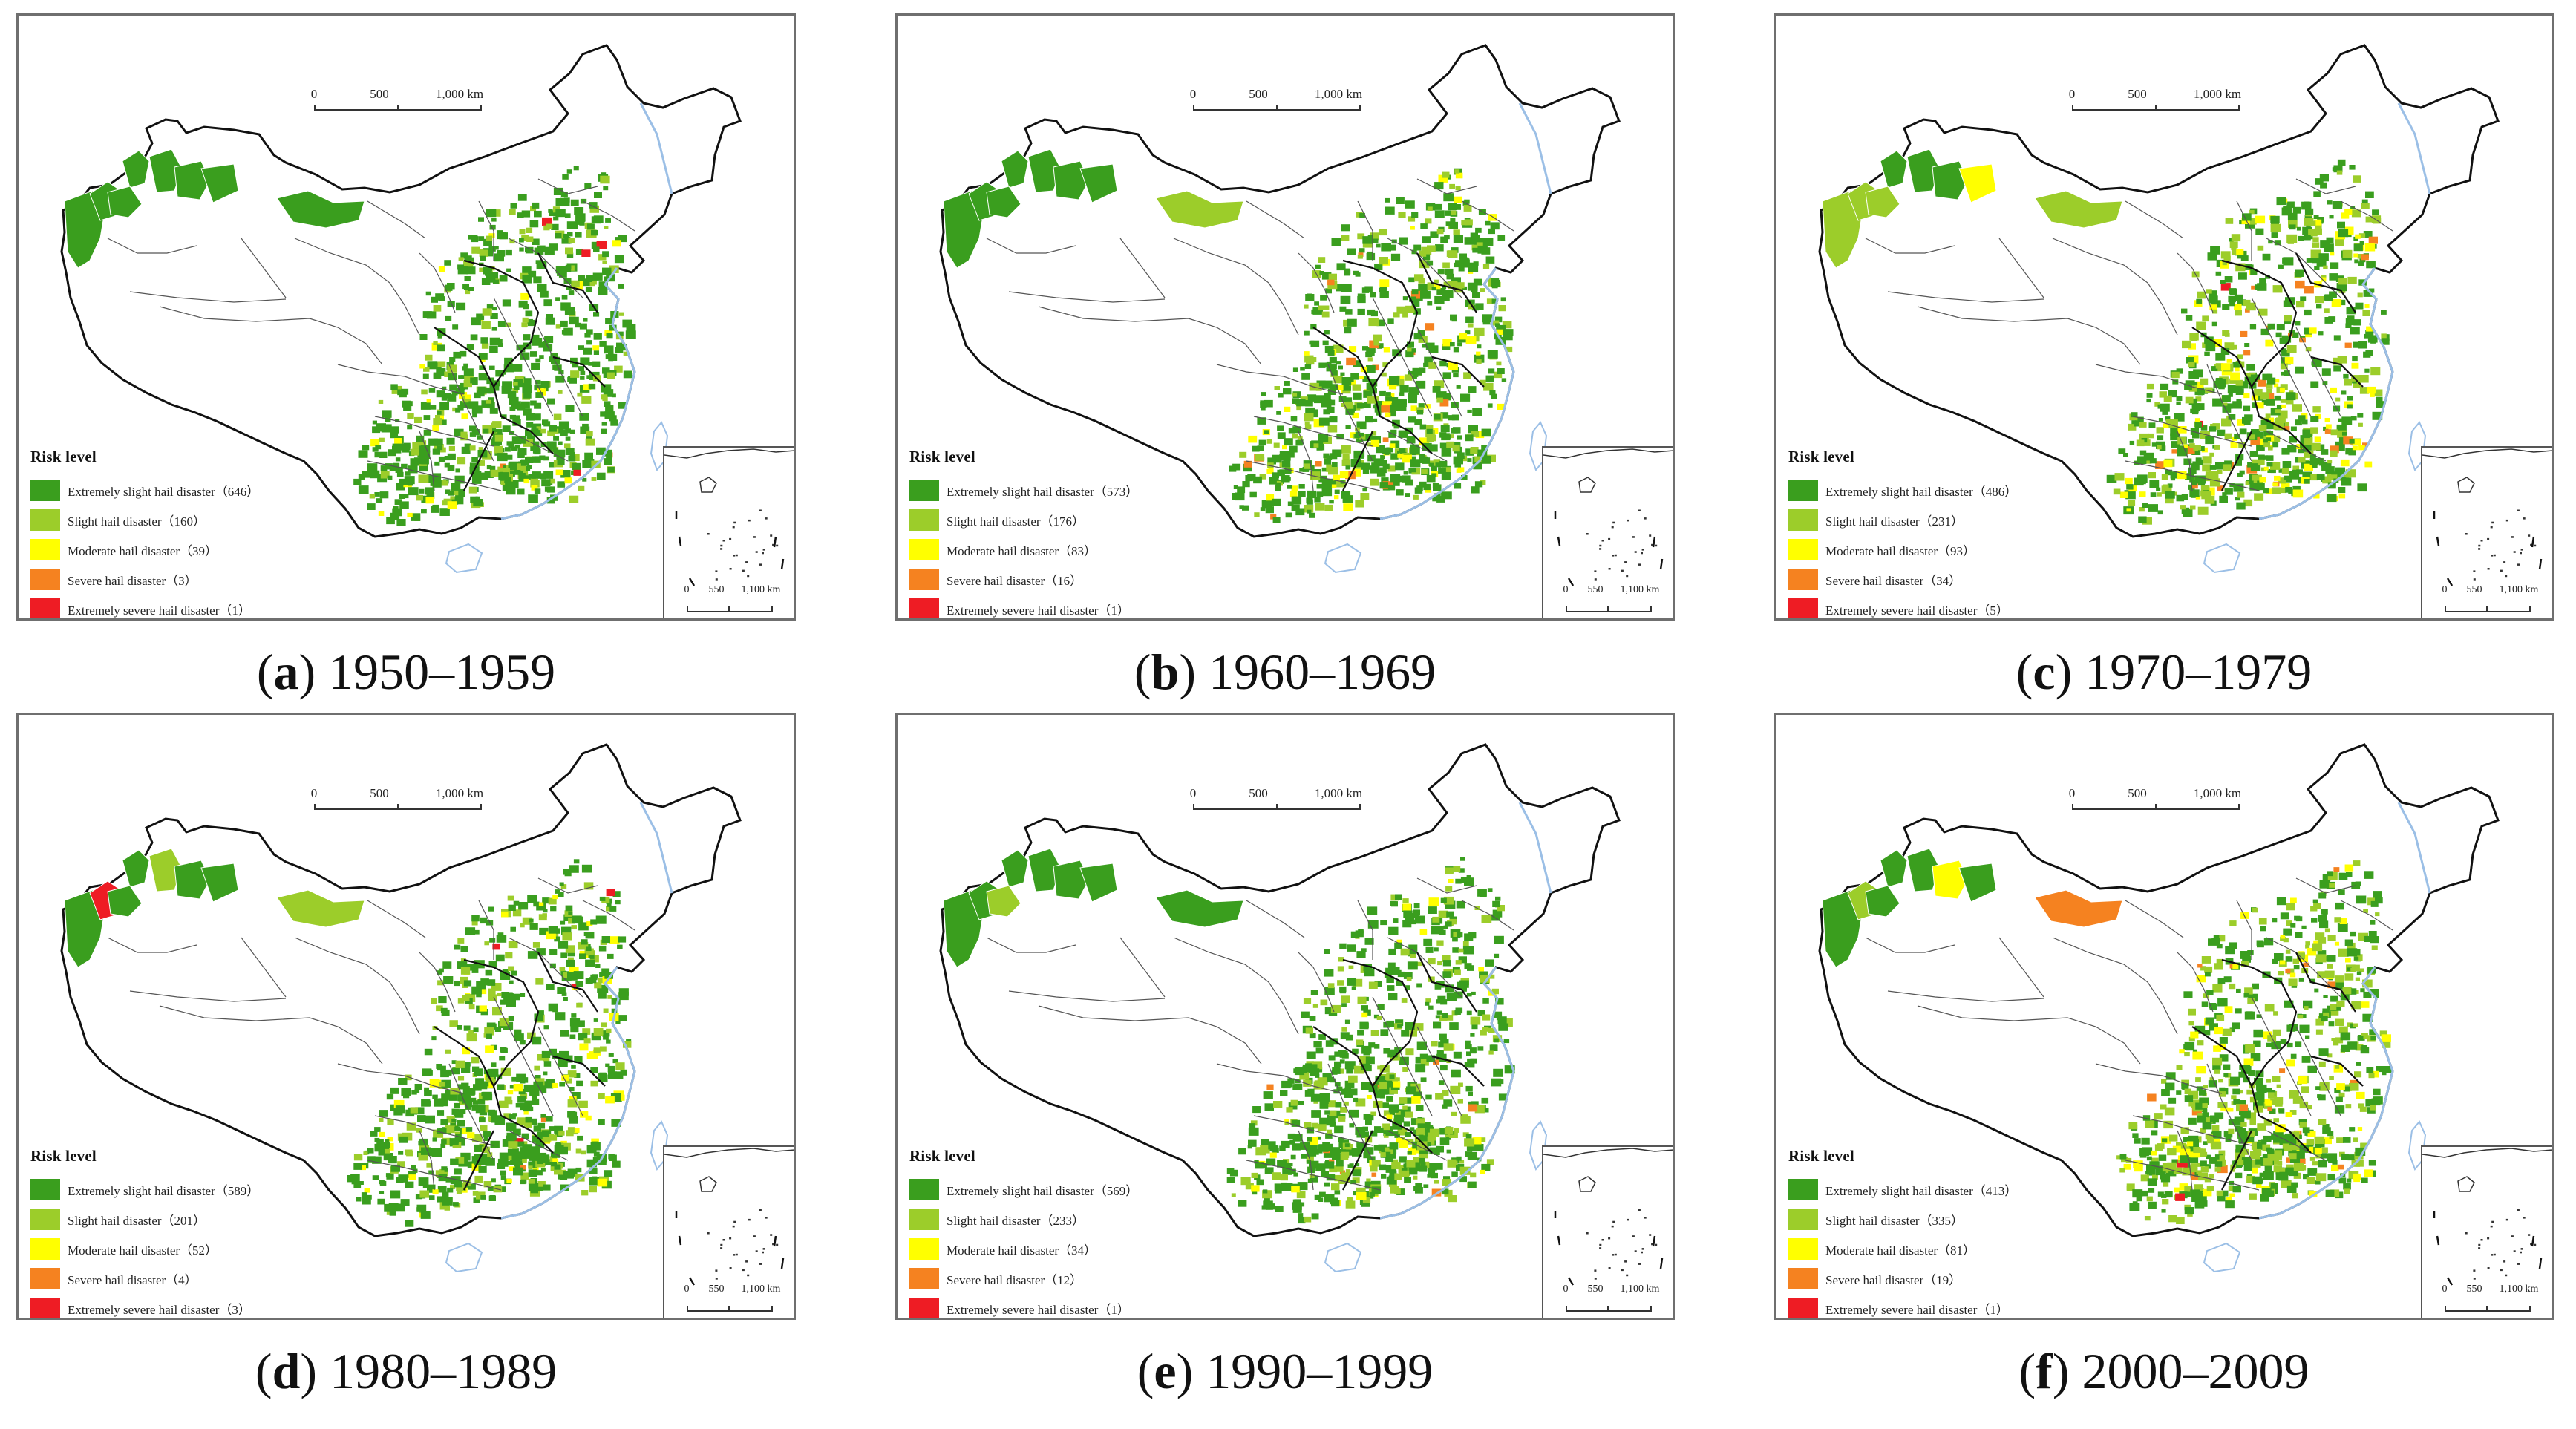 The width and height of the screenshot is (2576, 1429). What do you see at coordinates (1022, 550) in the screenshot?
I see `legend-label: Moderate hail disaster（83）` at bounding box center [1022, 550].